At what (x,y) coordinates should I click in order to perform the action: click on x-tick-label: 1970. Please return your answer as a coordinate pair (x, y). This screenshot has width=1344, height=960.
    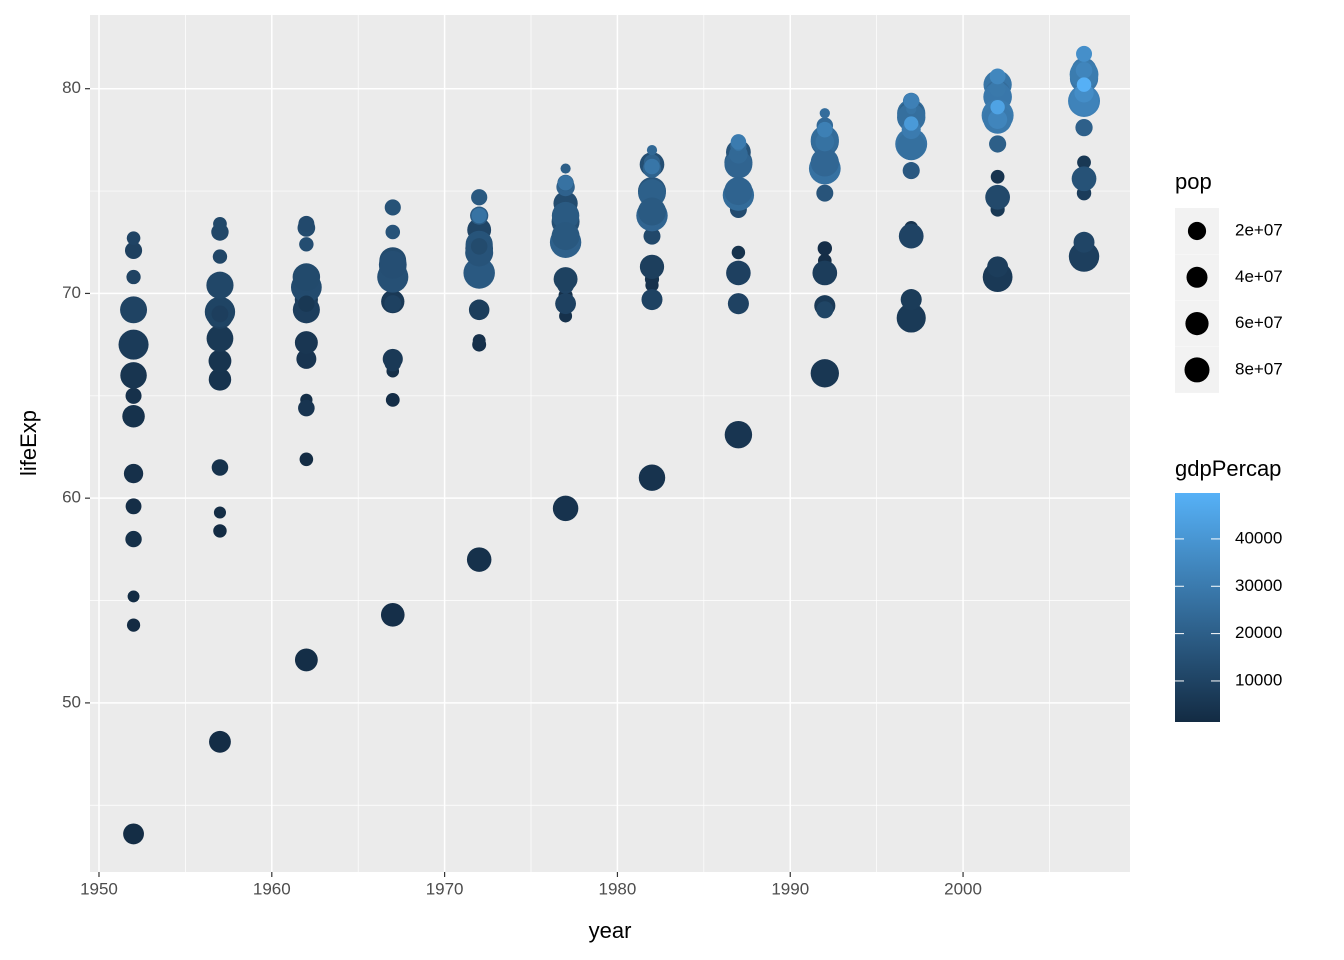
    Looking at the image, I should click on (445, 888).